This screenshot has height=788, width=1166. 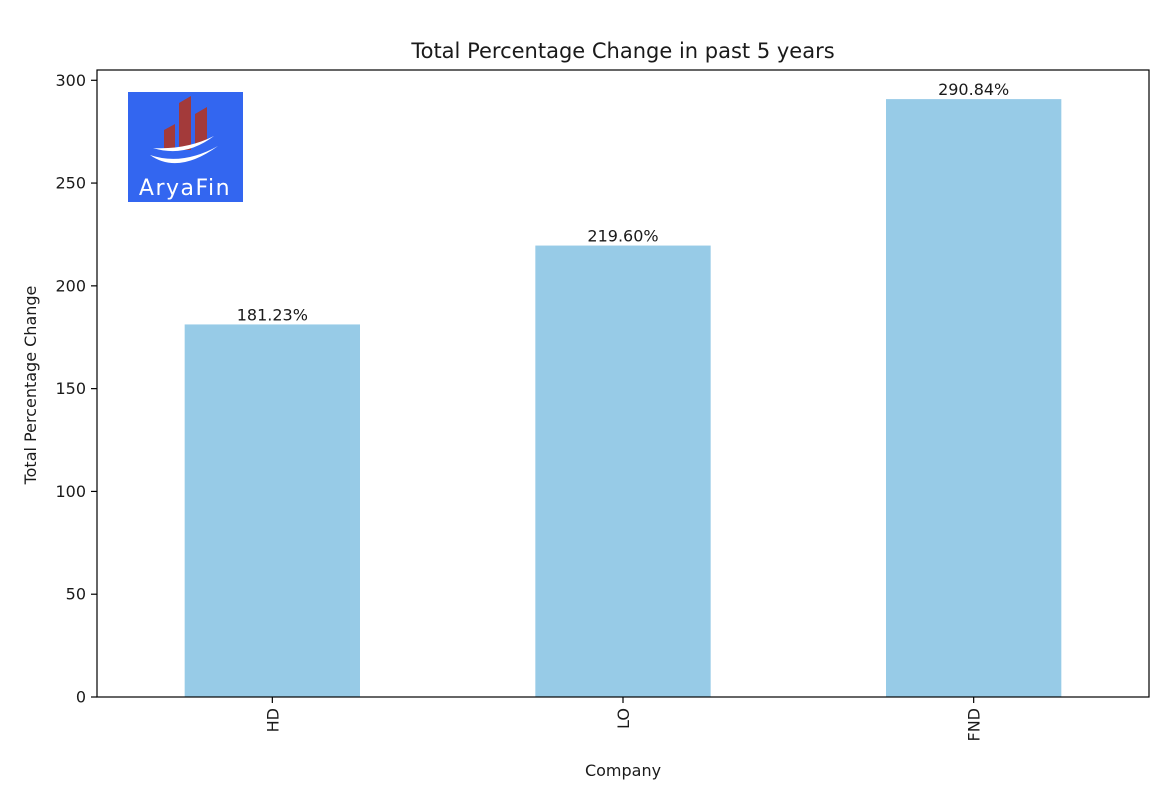 What do you see at coordinates (184, 130) in the screenshot?
I see `building-icon` at bounding box center [184, 130].